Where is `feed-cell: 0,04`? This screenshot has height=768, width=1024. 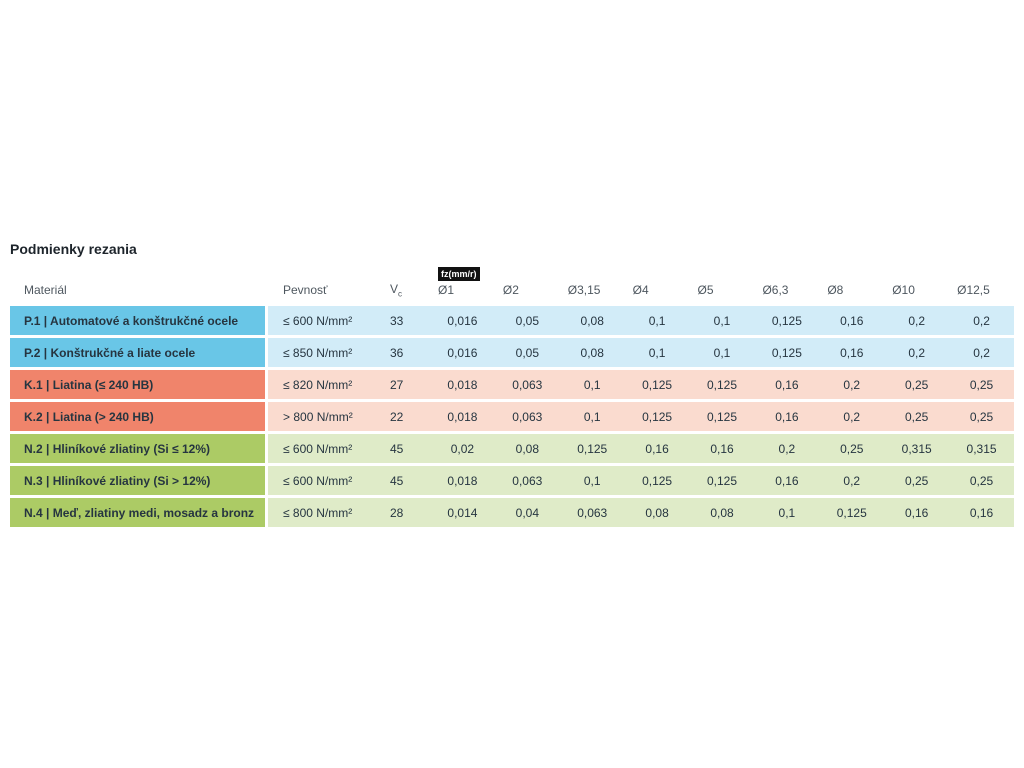 feed-cell: 0,04 is located at coordinates (527, 512).